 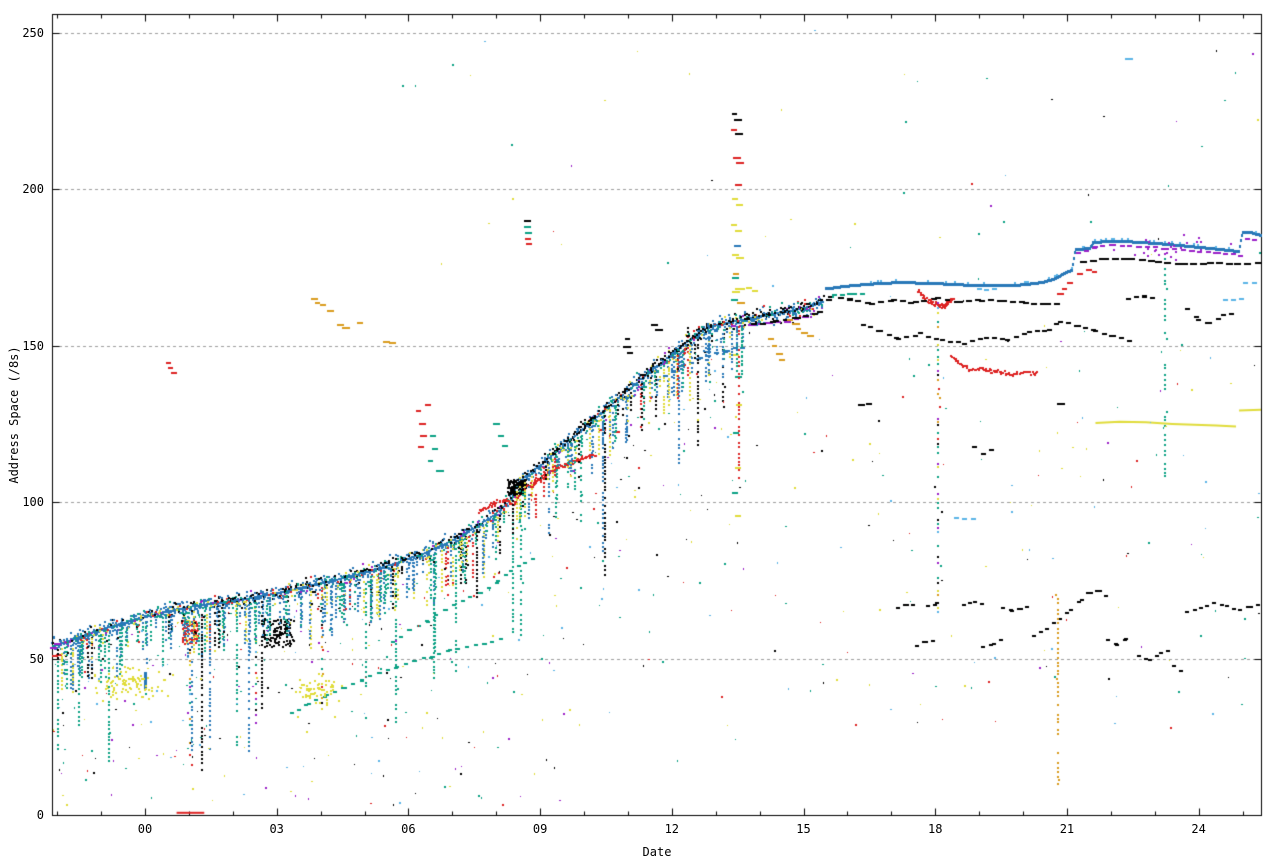 I want to click on x-tick-label: 15, so click(x=803, y=829).